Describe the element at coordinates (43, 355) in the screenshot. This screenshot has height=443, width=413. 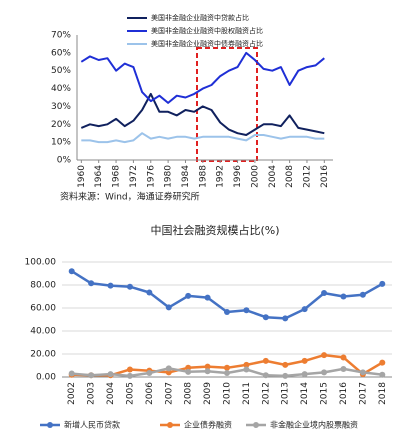
I see `y-tick-label: 20.00` at that location.